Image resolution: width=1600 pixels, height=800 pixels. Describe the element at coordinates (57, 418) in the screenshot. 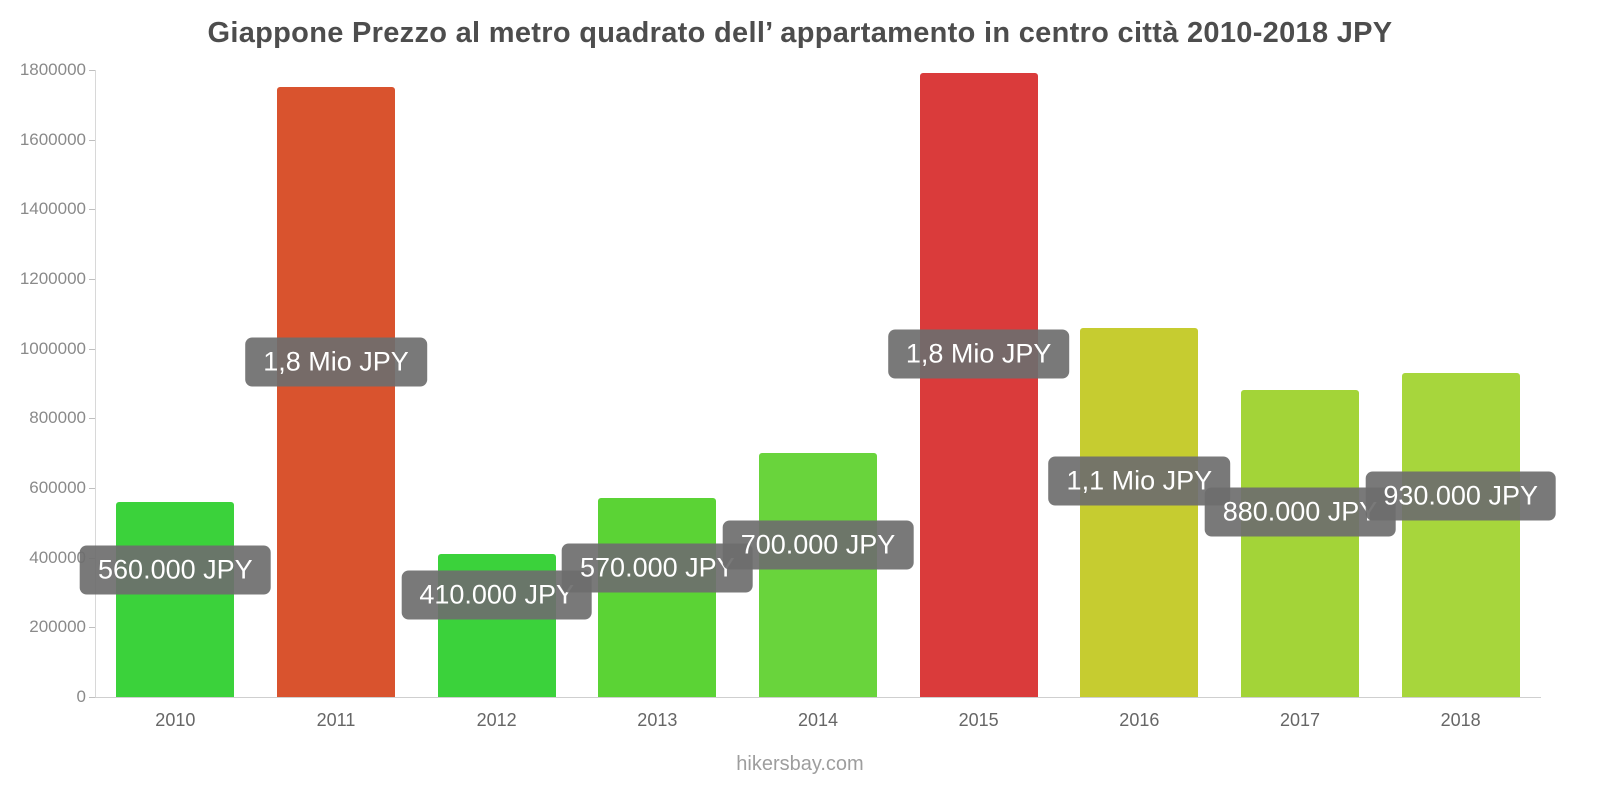

I see `y-axis-tick-label: 800000` at that location.